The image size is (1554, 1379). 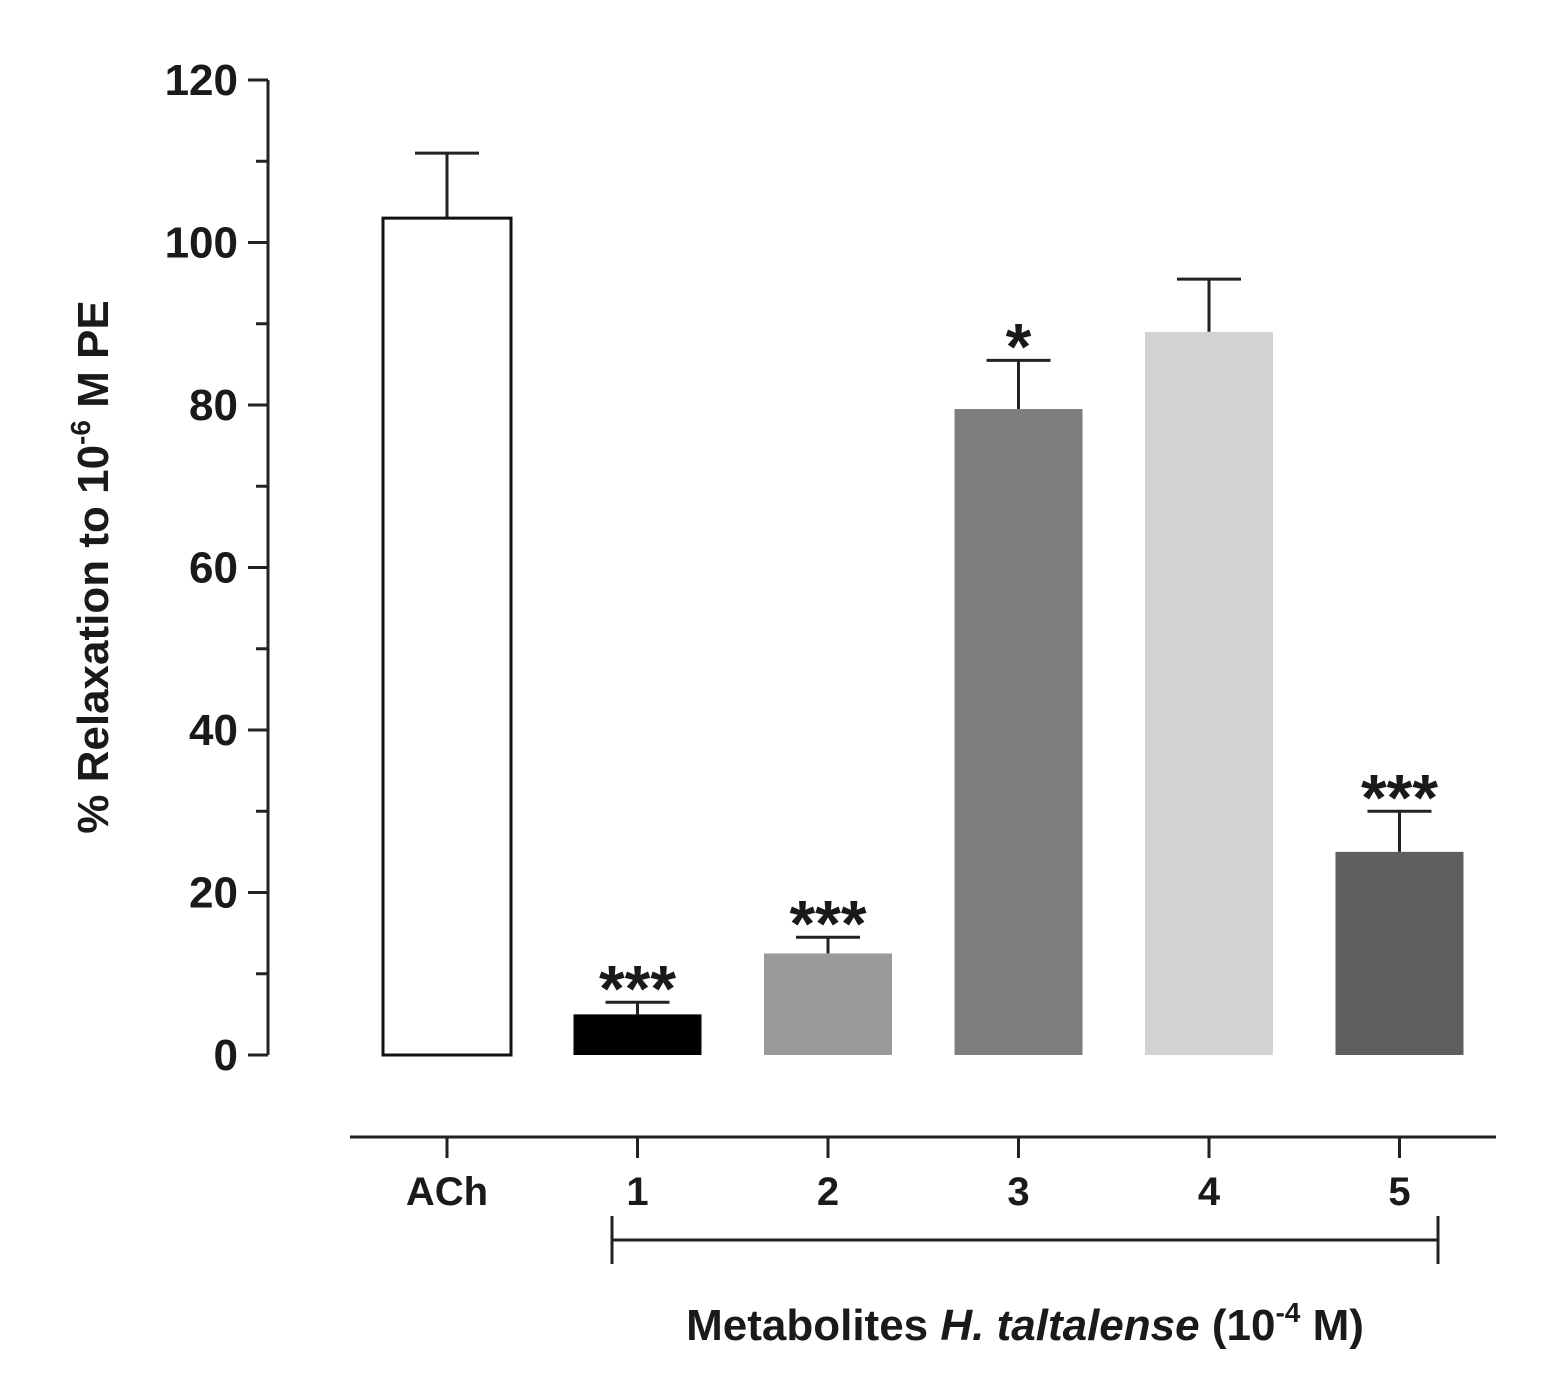 I want to click on bar-ACh, so click(x=447, y=636).